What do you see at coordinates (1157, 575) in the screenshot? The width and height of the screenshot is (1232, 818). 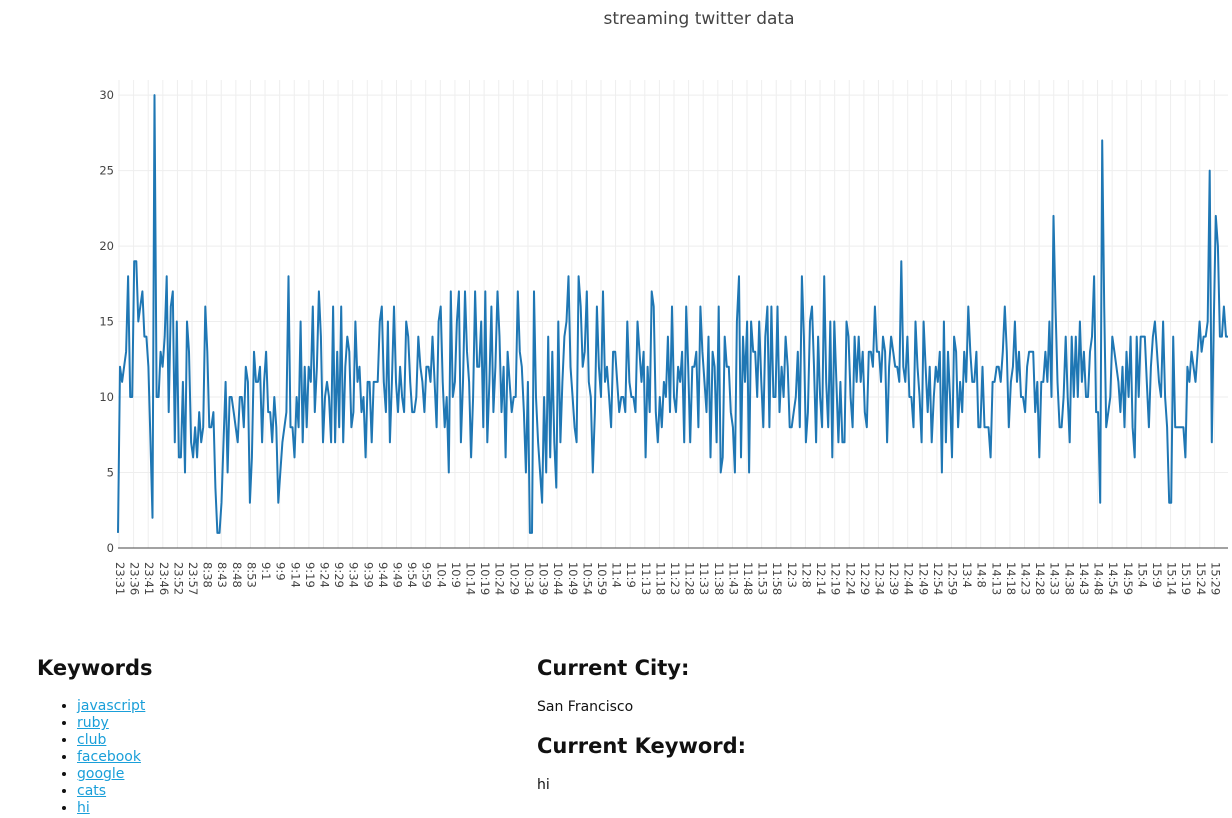 I see `x-tick-label: 15:9` at bounding box center [1157, 575].